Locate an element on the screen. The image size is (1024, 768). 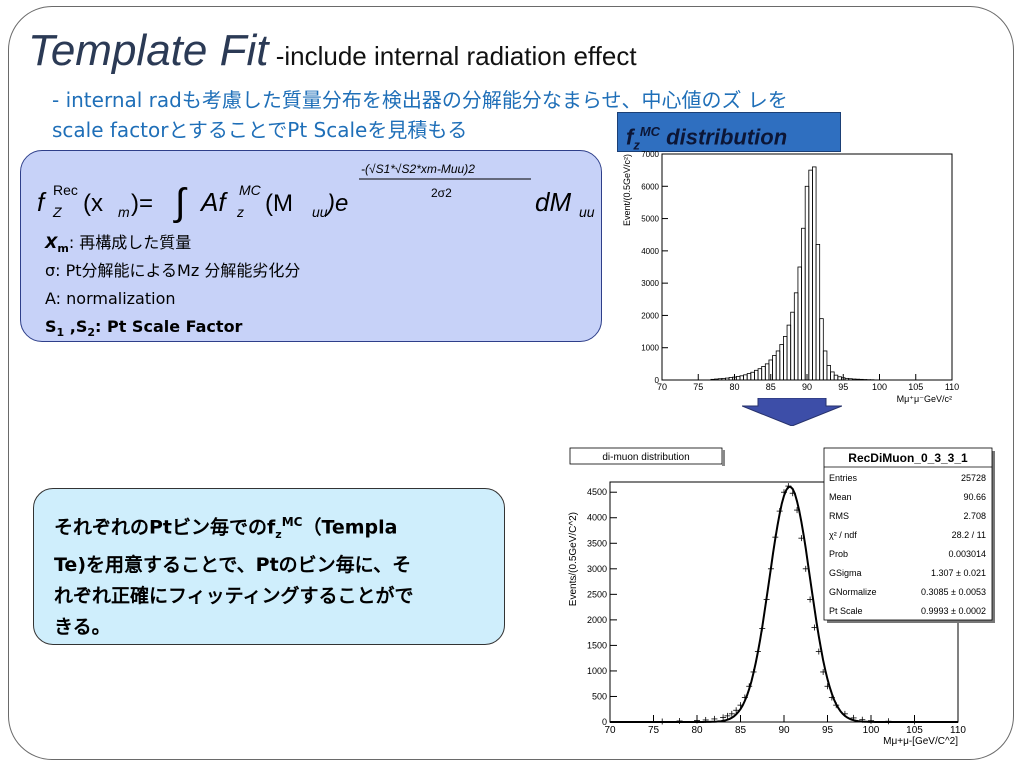
formula-fz: z is located at coordinates (240, 212).